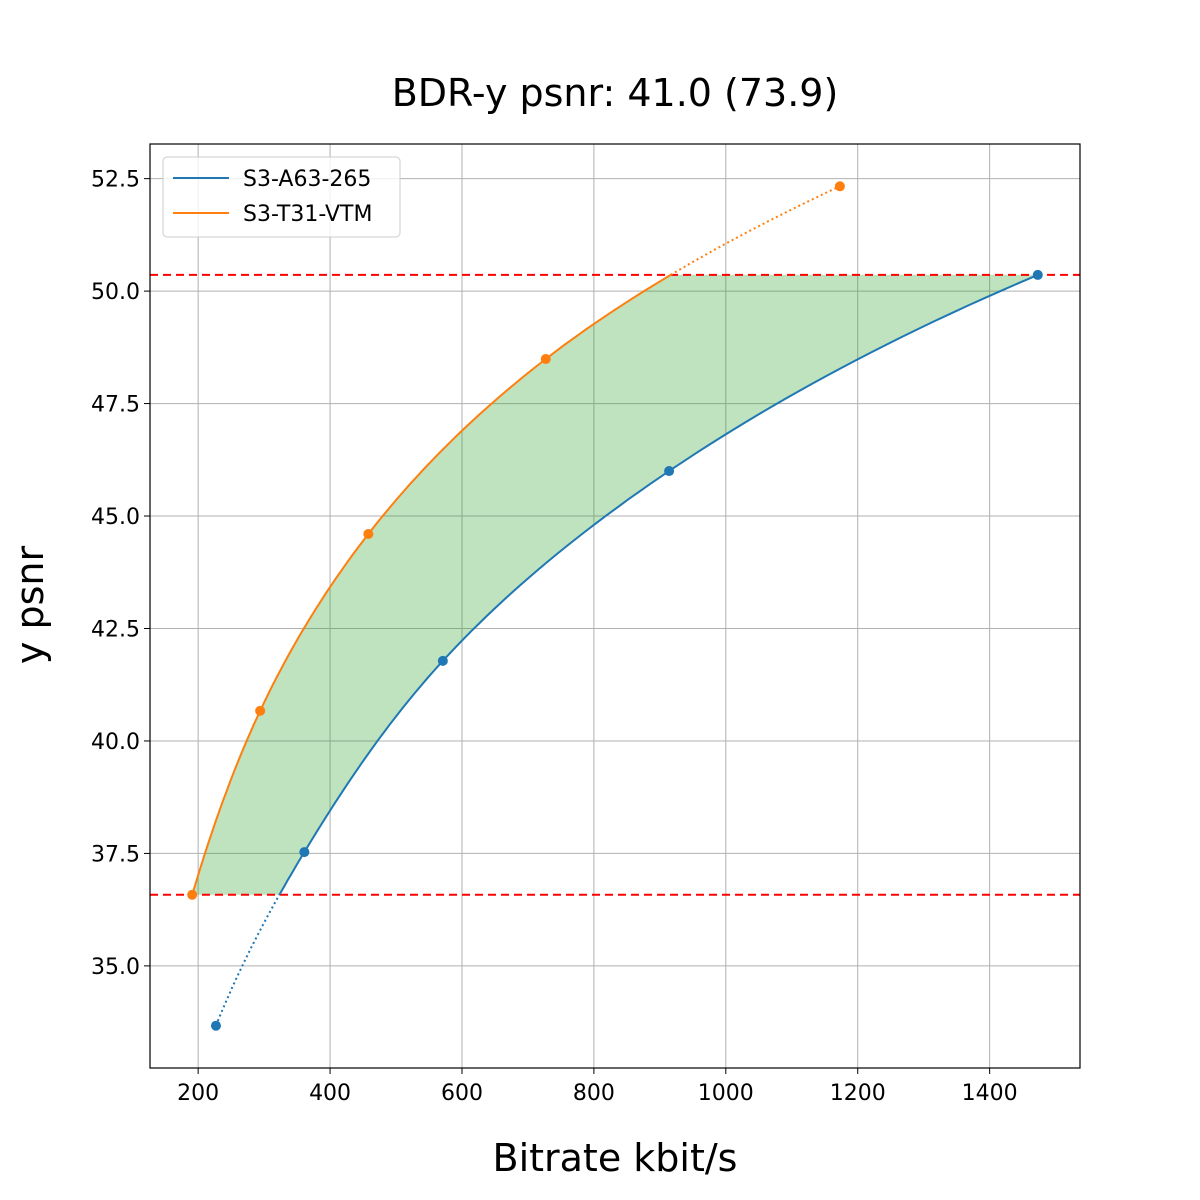 Image resolution: width=1200 pixels, height=1200 pixels. Describe the element at coordinates (726, 1093) in the screenshot. I see `x-tick-label: 1000` at that location.